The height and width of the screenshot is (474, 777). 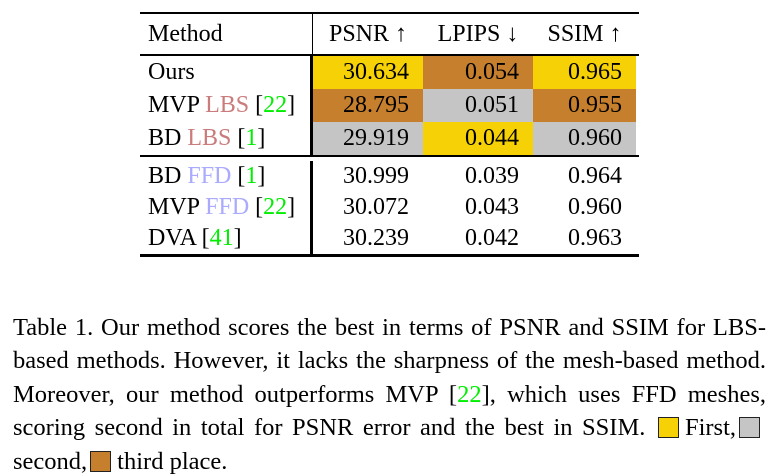 I want to click on header-psnr: PSNR ↑, so click(x=368, y=34).